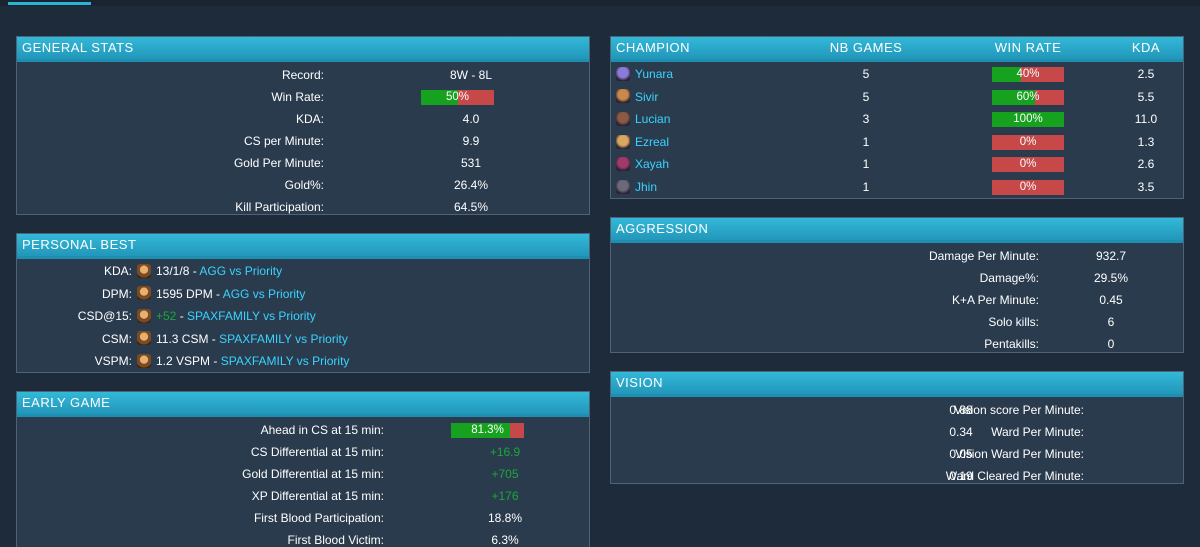 Image resolution: width=1200 pixels, height=547 pixels. I want to click on personal-best-label: DPM:, so click(117, 293).